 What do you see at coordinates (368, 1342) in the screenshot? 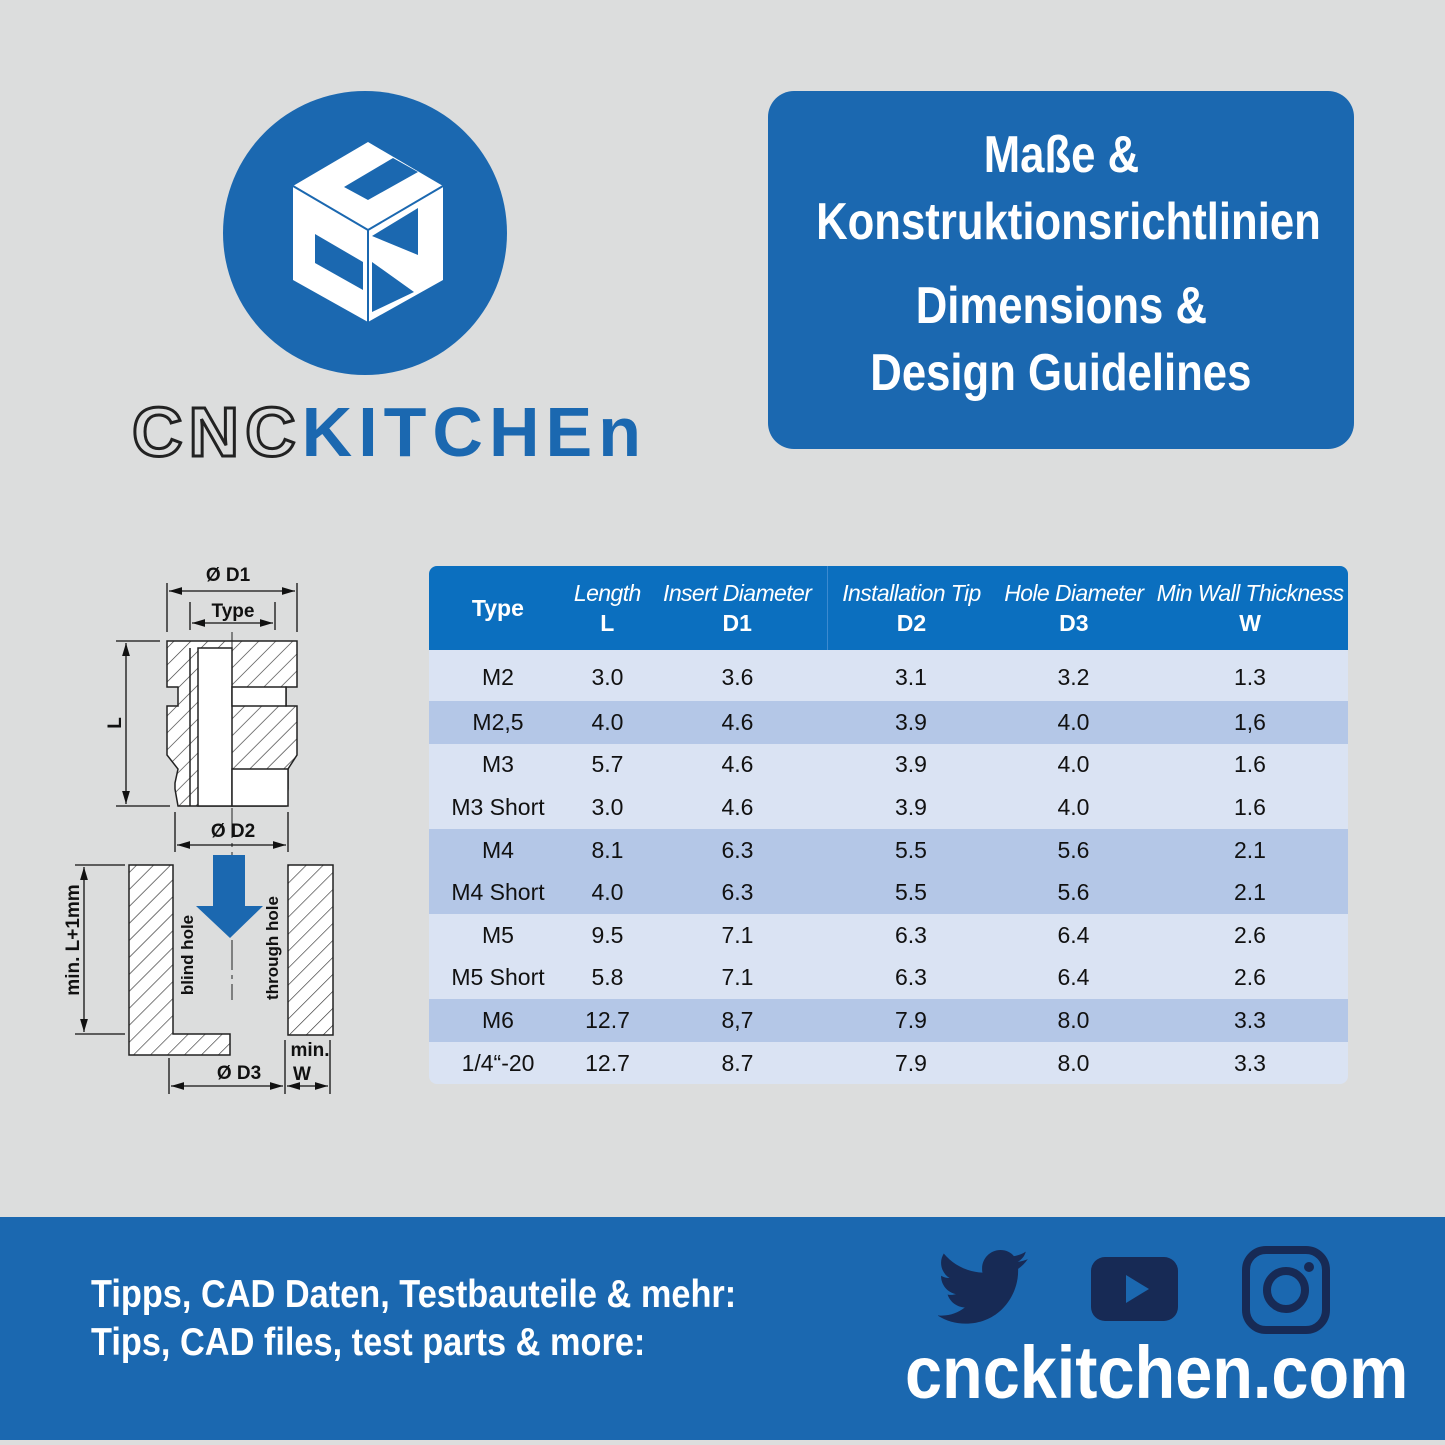
I see `footer-line-en: Tips, CAD files, test parts & more:` at bounding box center [368, 1342].